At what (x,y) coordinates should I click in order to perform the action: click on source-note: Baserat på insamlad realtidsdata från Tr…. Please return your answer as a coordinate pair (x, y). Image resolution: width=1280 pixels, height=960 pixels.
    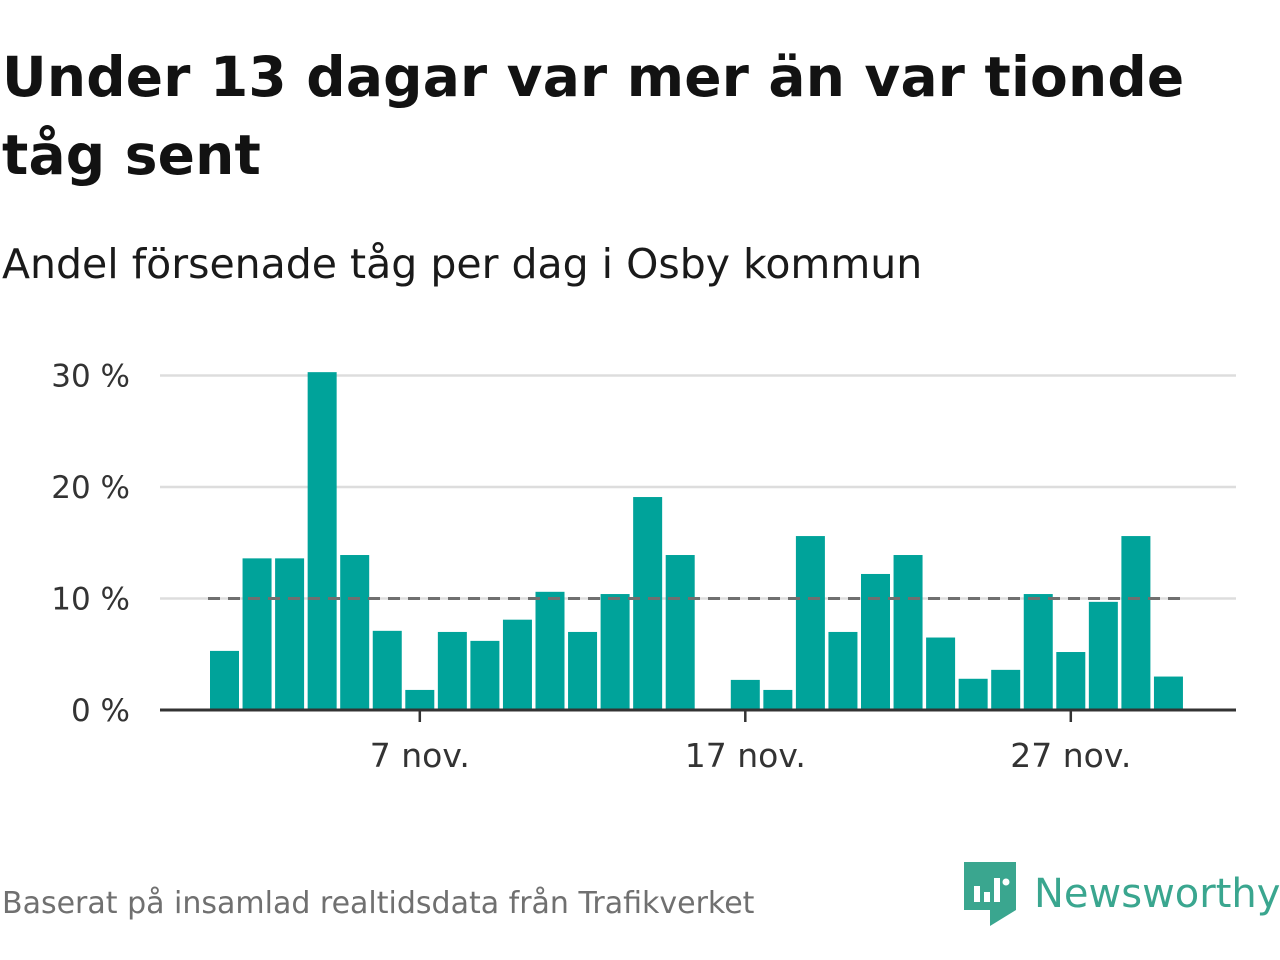
    Looking at the image, I should click on (378, 903).